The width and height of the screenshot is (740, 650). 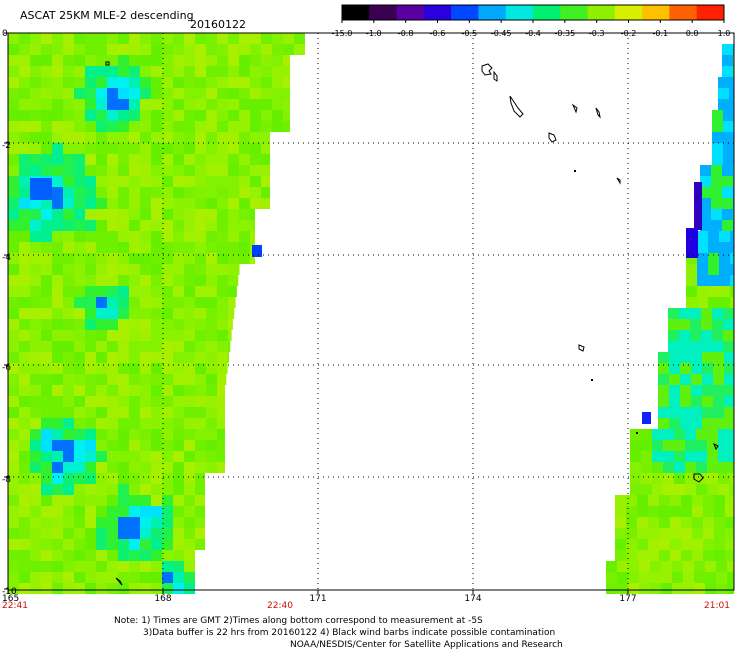 What do you see at coordinates (501, 33) in the screenshot?
I see `colorbar-label: -0.45` at bounding box center [501, 33].